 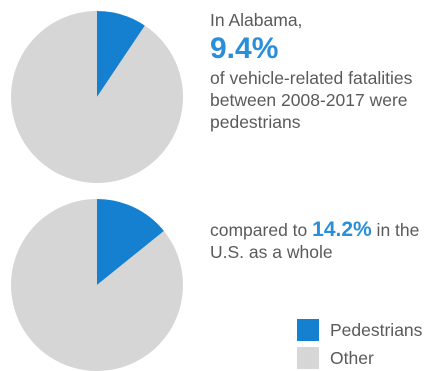 I want to click on legend-label-other: Other, so click(x=352, y=357).